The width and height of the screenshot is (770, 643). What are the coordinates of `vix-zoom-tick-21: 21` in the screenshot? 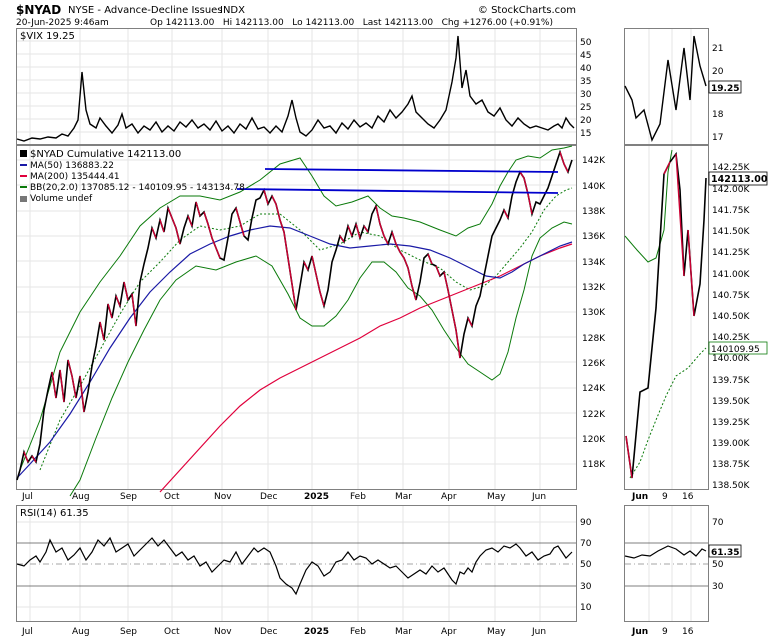 It's located at (717, 49).